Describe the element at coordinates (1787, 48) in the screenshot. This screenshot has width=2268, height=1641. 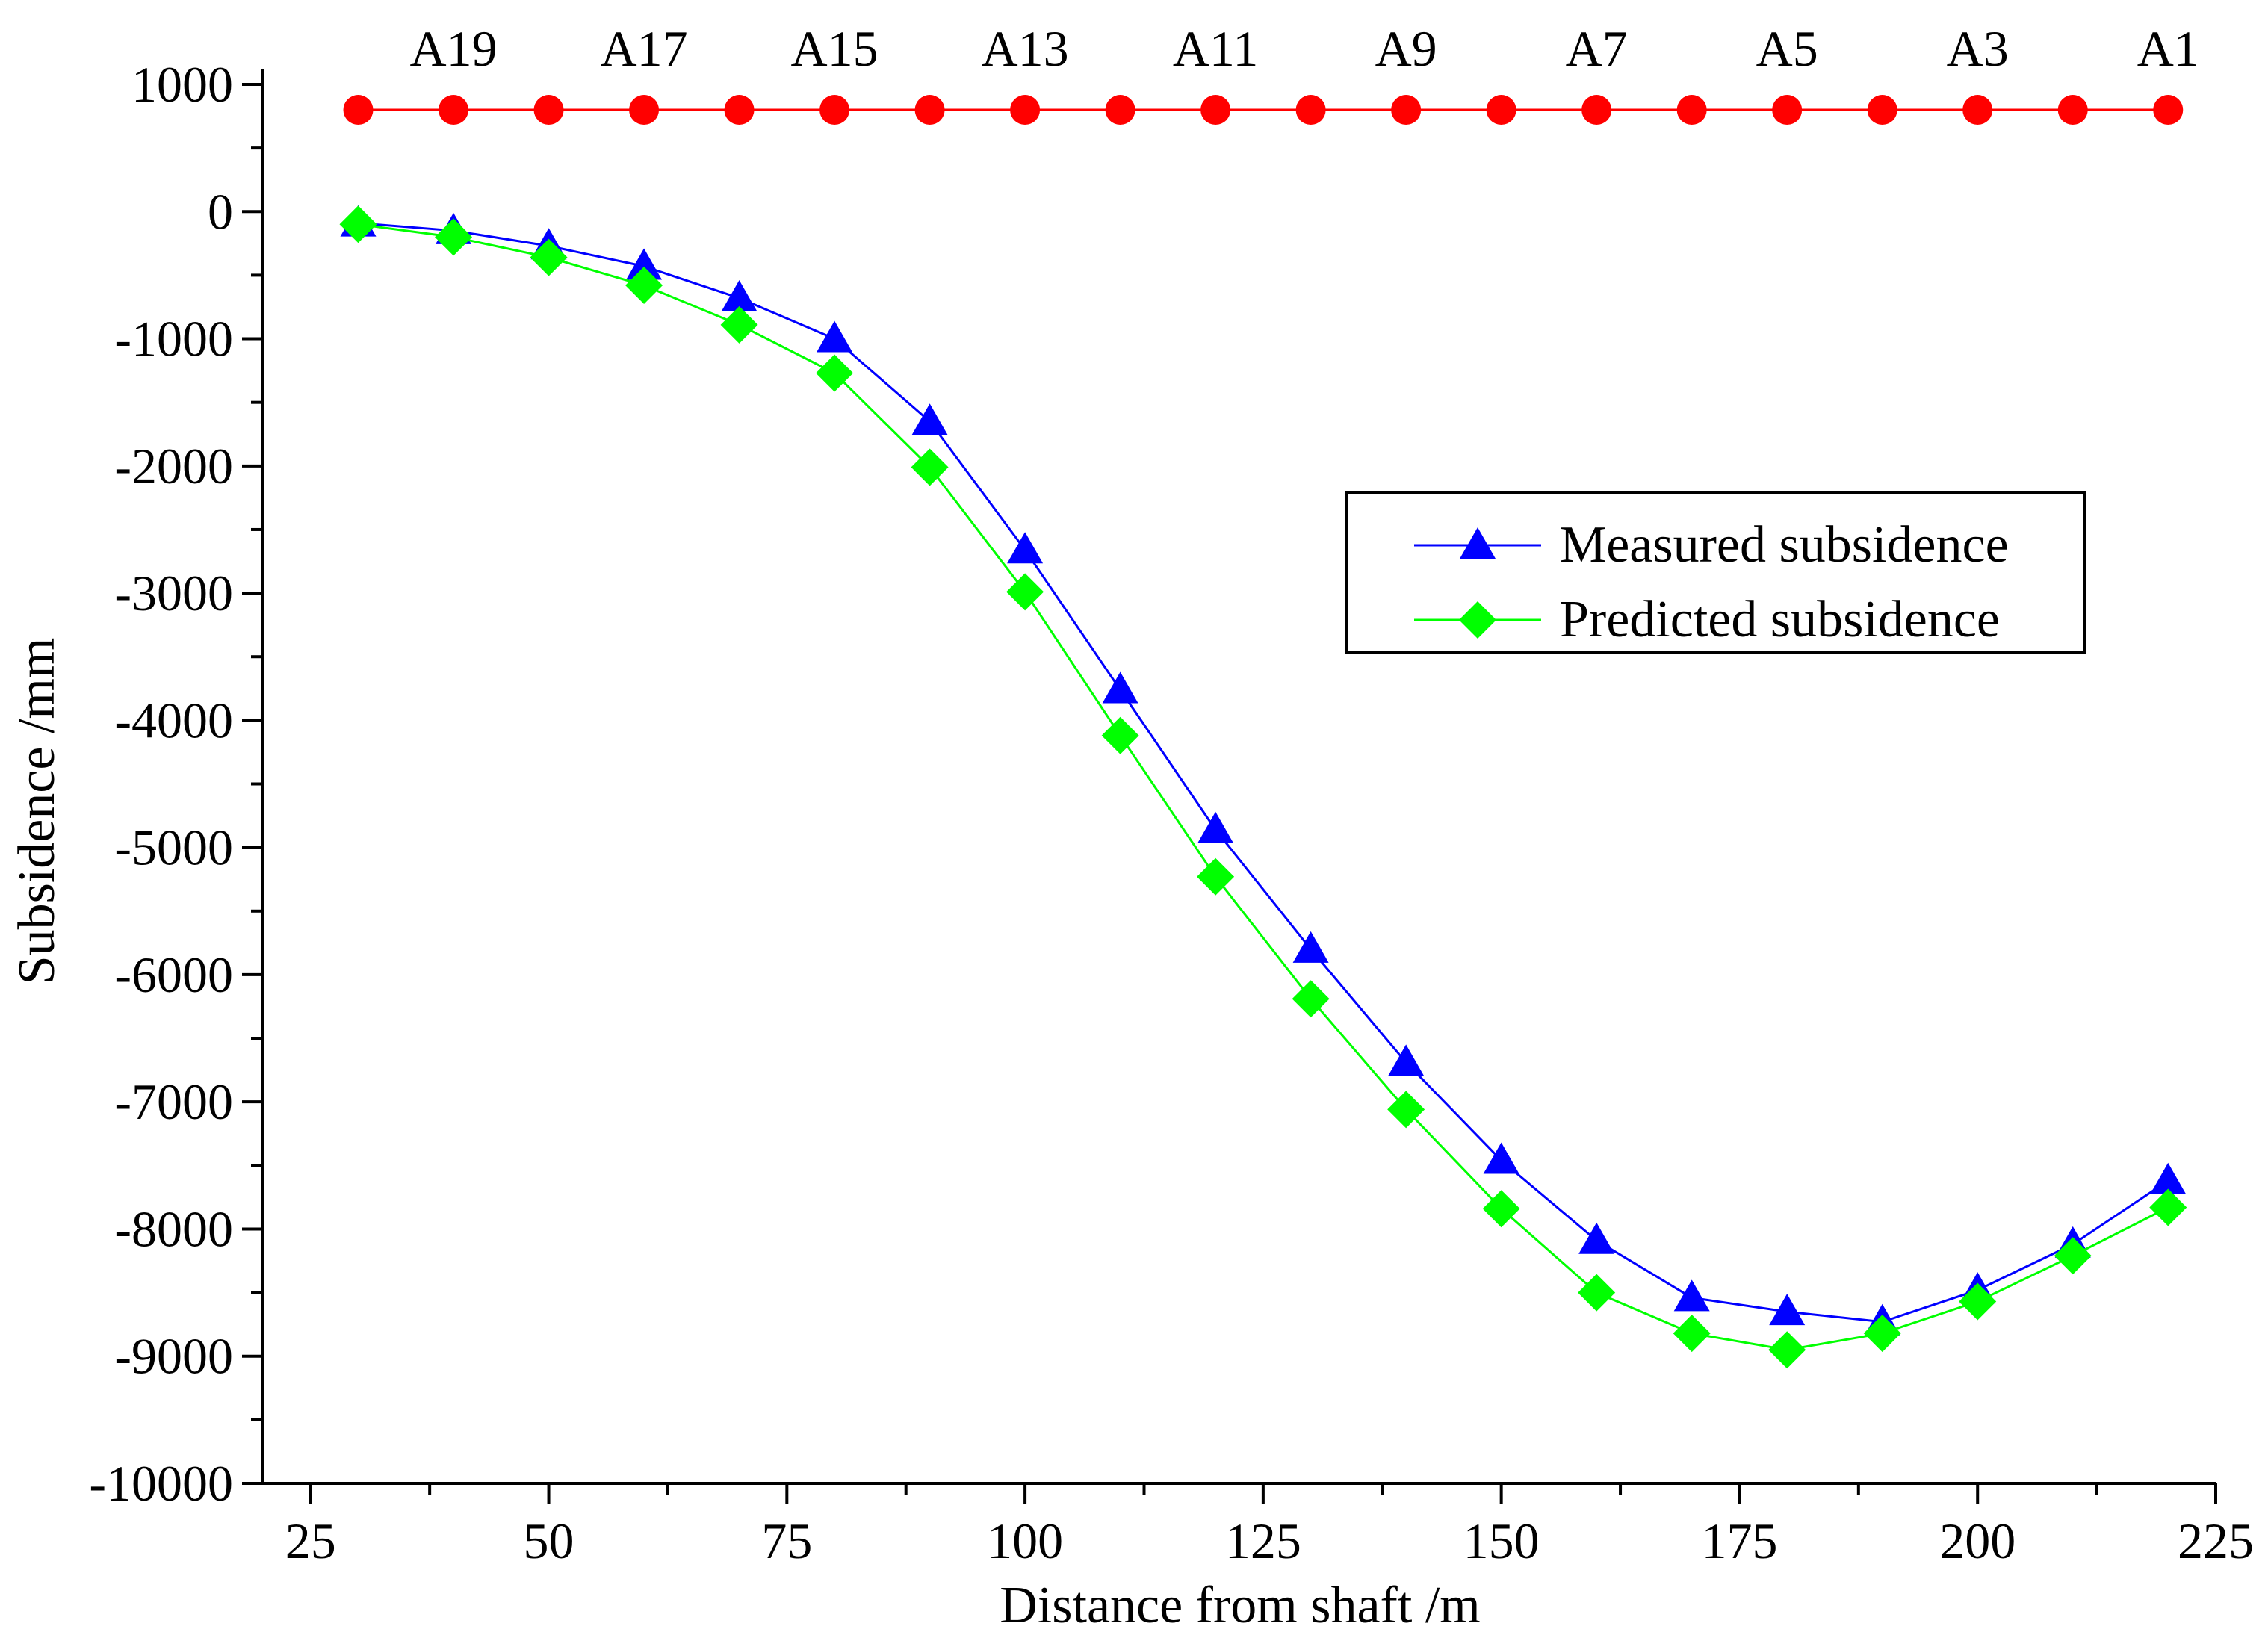
I see `station-label: A5` at that location.